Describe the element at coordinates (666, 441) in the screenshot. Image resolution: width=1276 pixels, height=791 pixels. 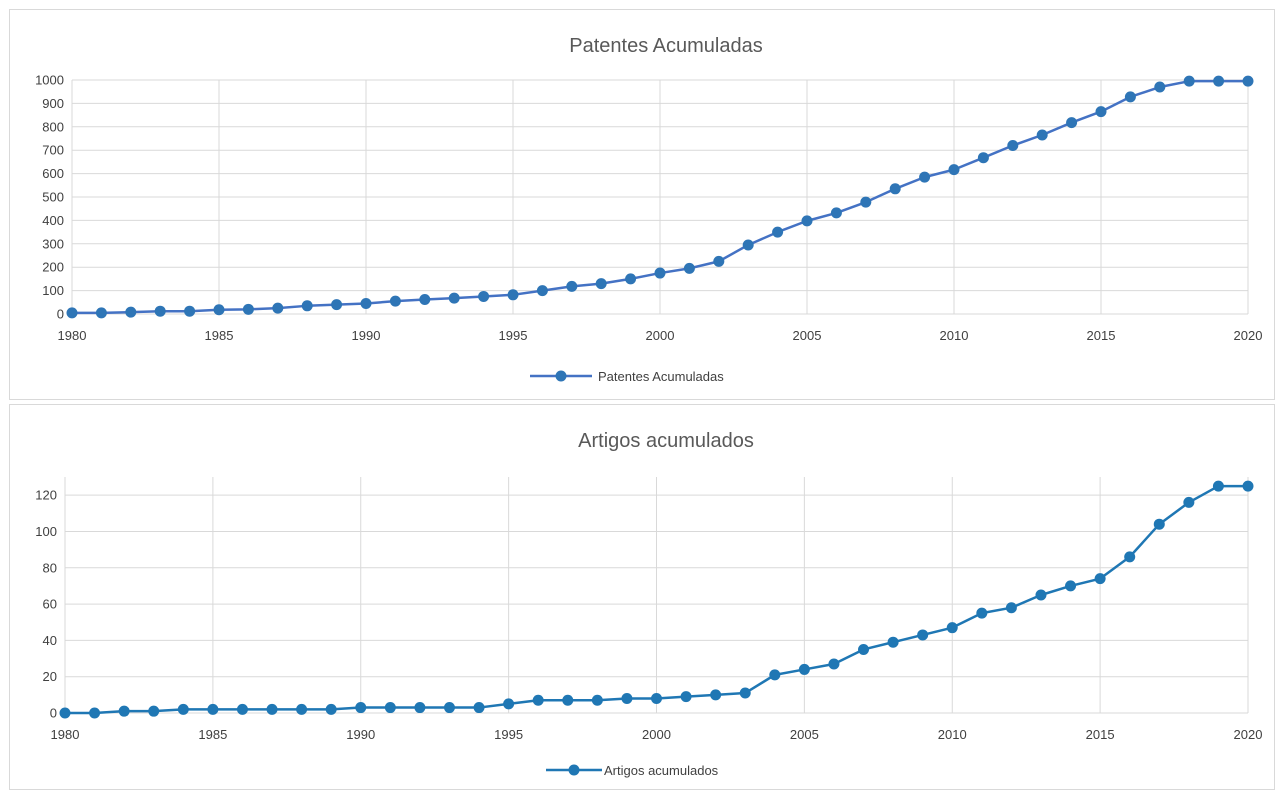
I see `chart-title: Artigos acumulados` at that location.